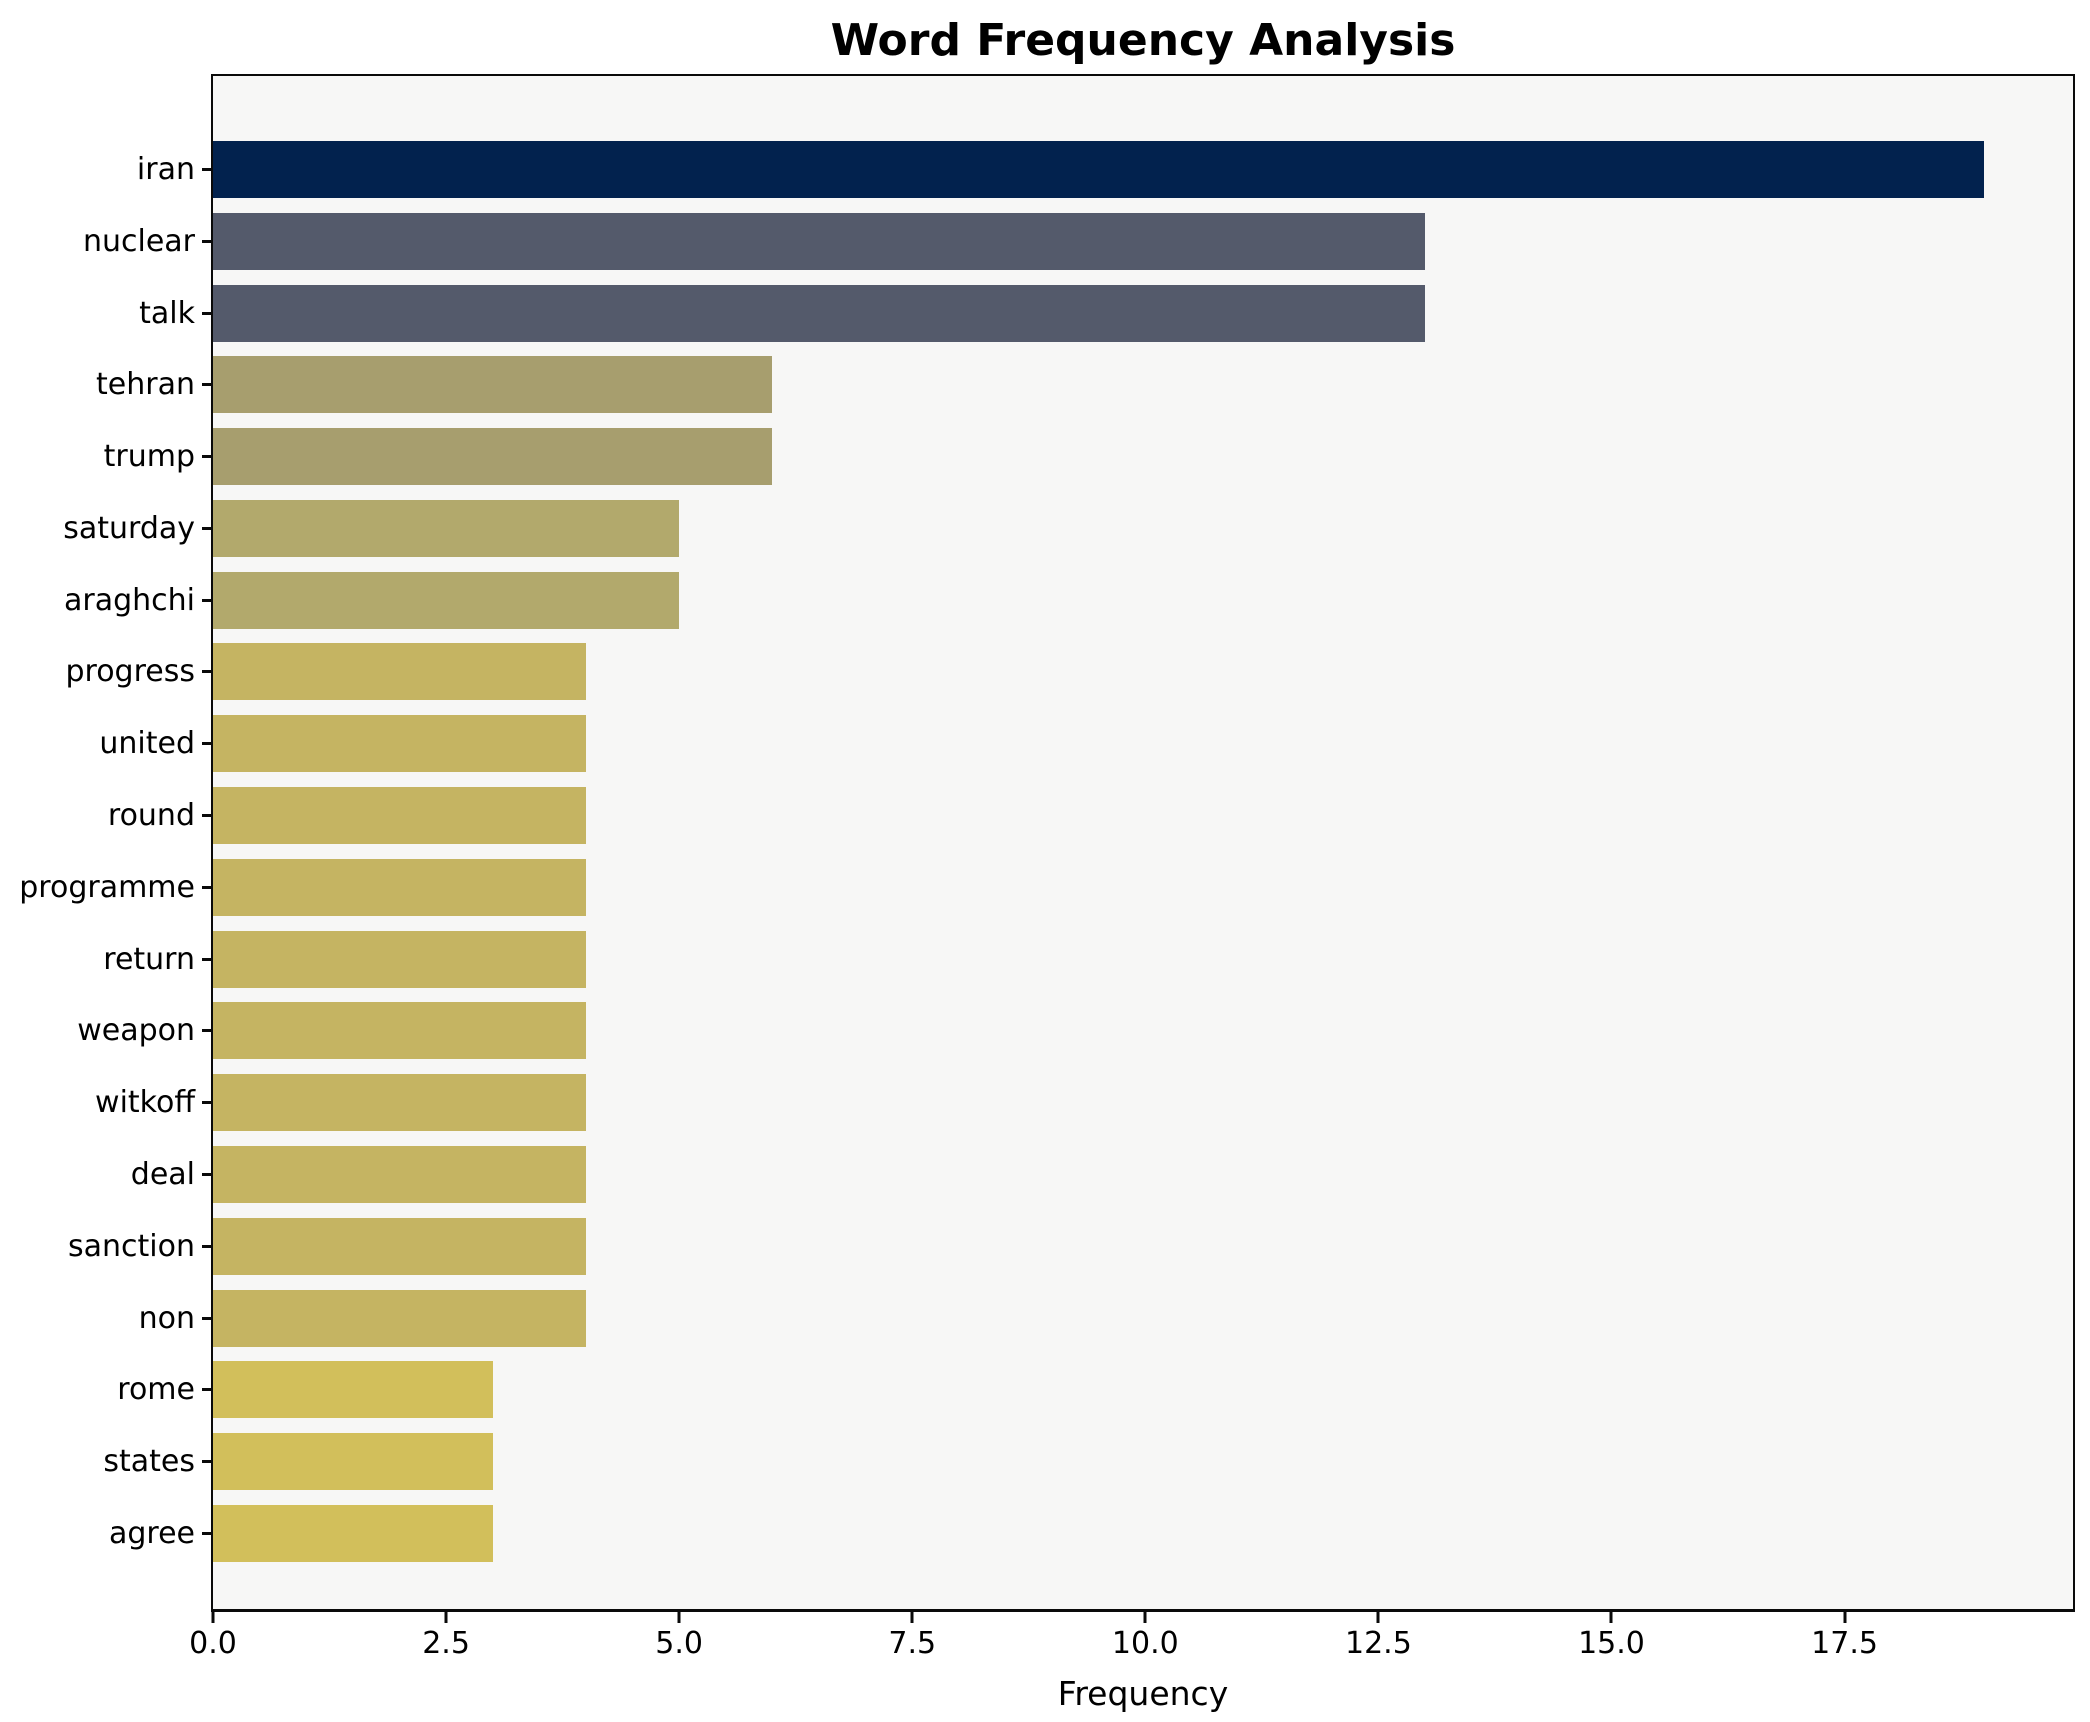  What do you see at coordinates (151, 816) in the screenshot?
I see `y-tick-label: round` at bounding box center [151, 816].